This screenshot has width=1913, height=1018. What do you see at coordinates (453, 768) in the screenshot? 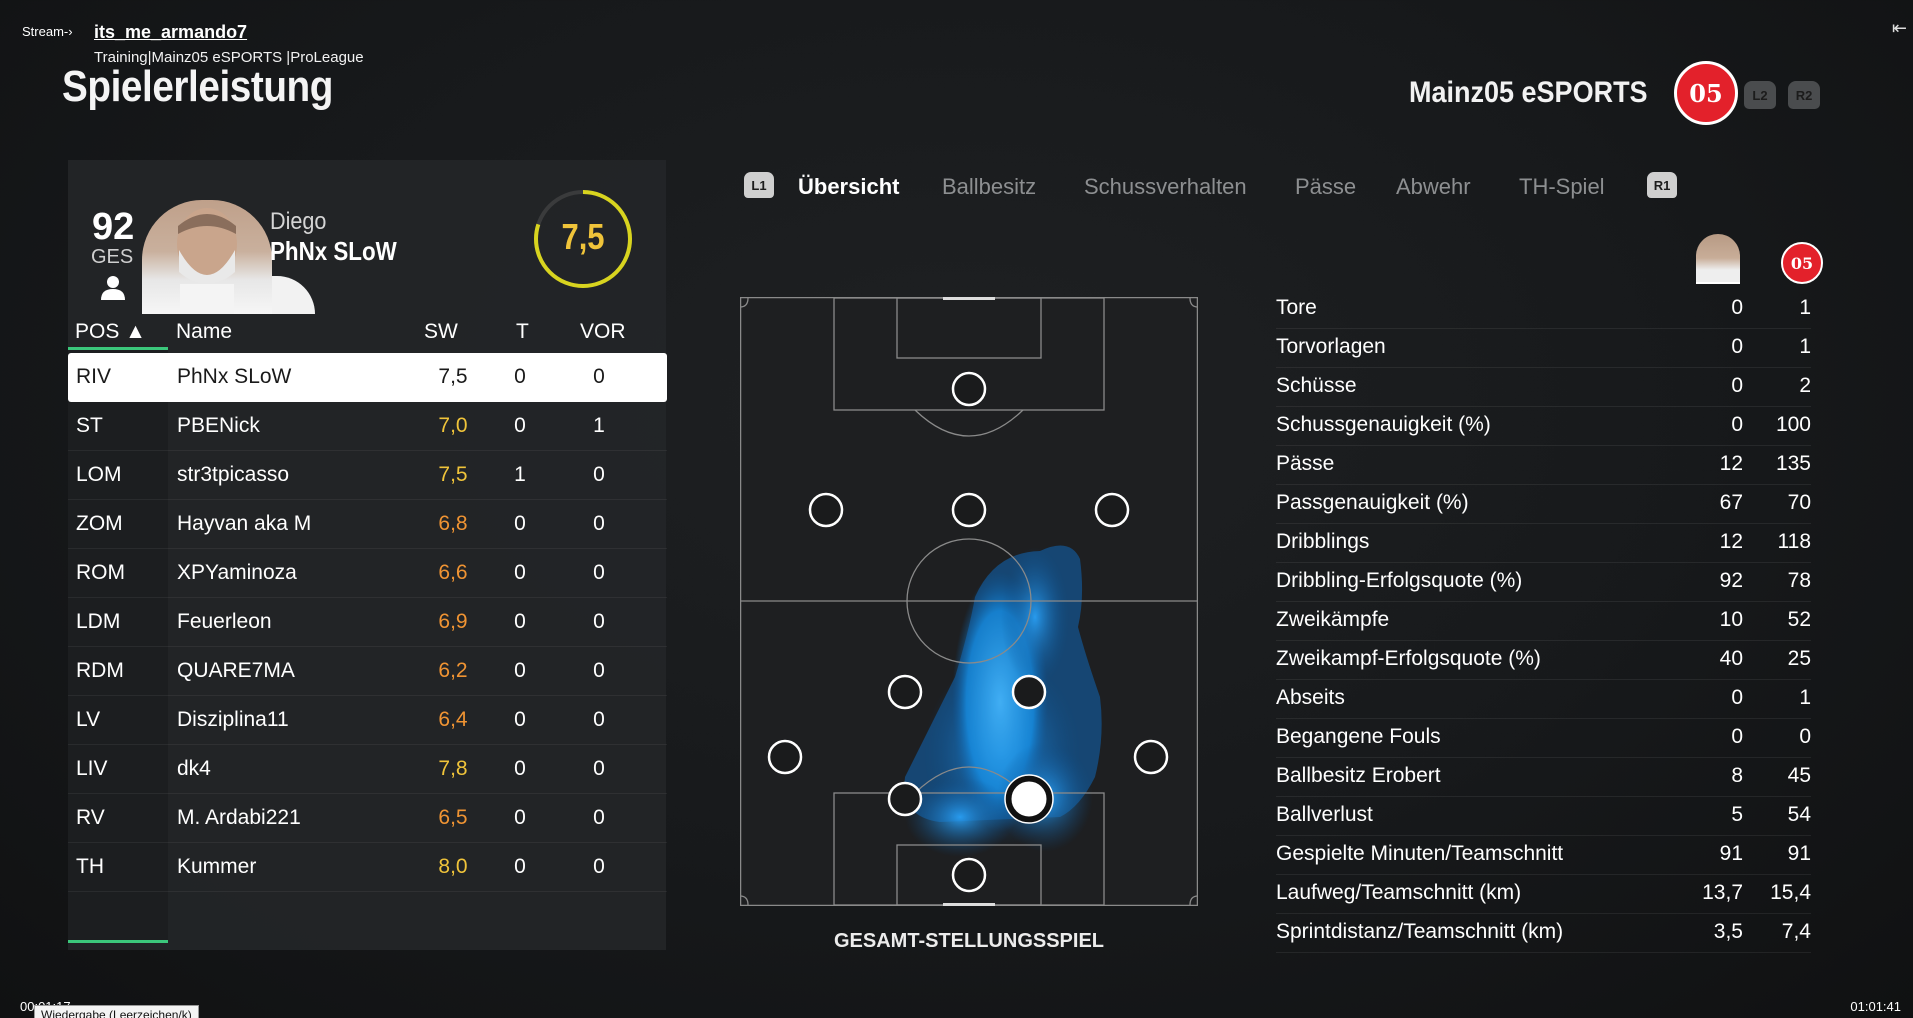
I see `cell-sw: 7,8` at bounding box center [453, 768].